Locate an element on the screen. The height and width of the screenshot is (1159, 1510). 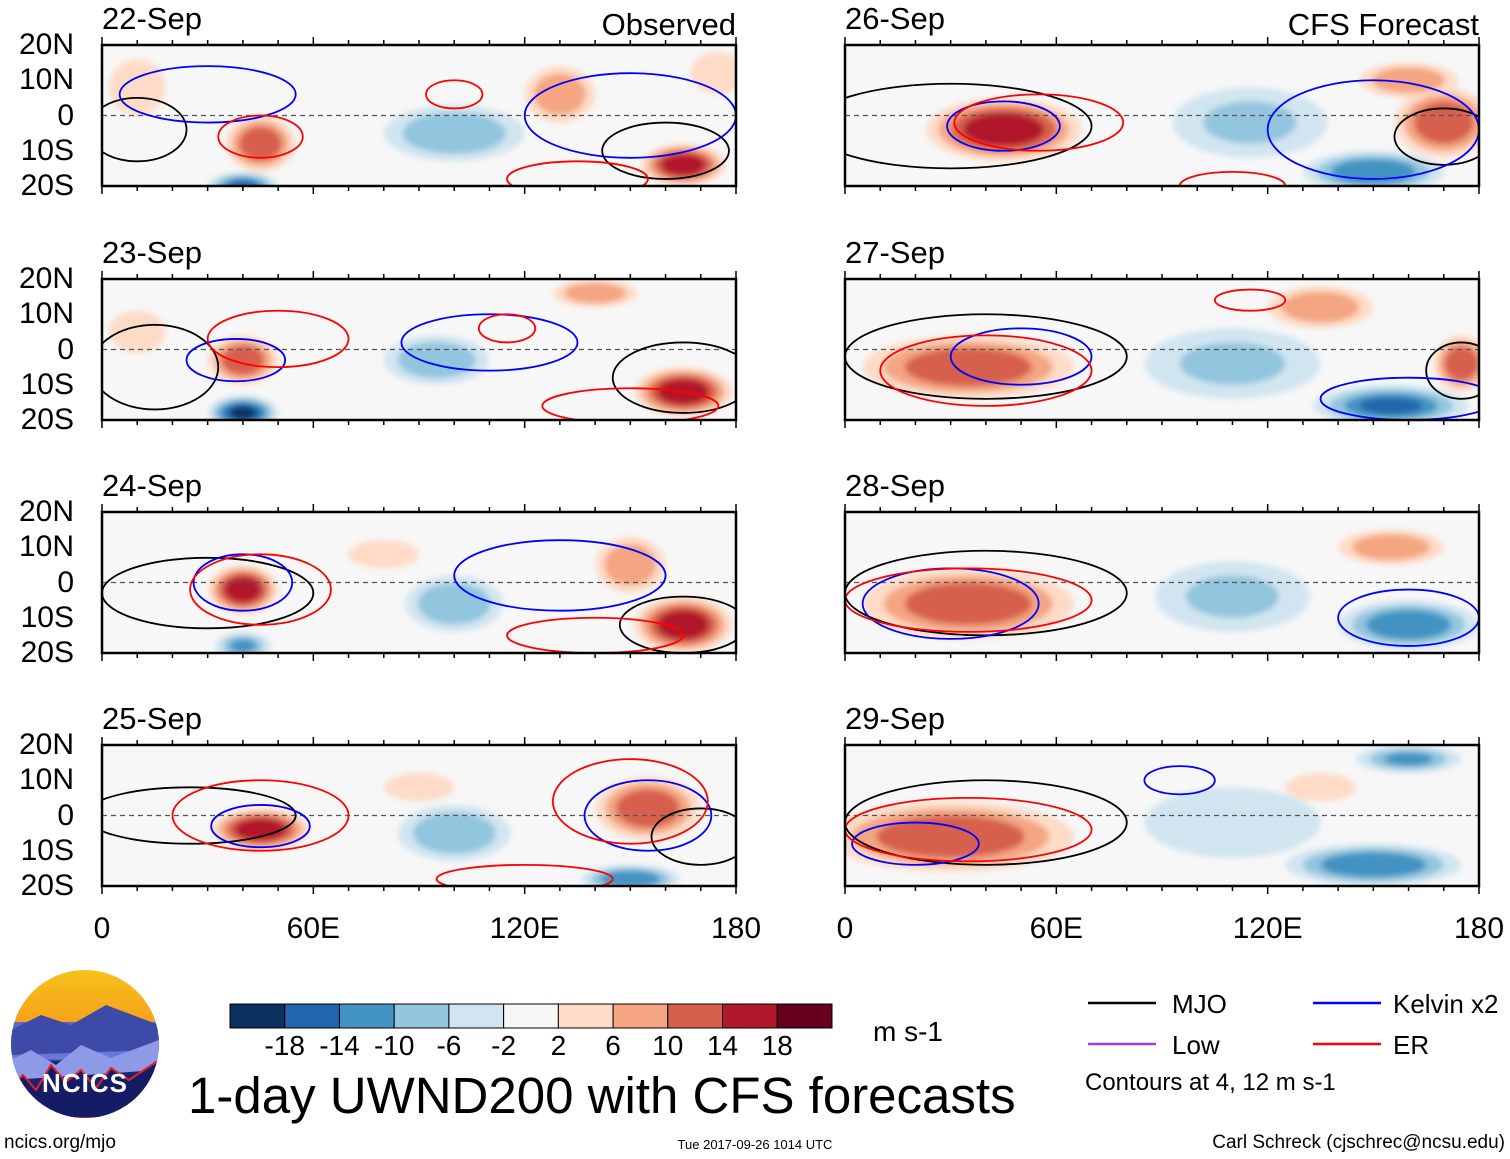
panel-date-title: 29-Sep is located at coordinates (895, 718).